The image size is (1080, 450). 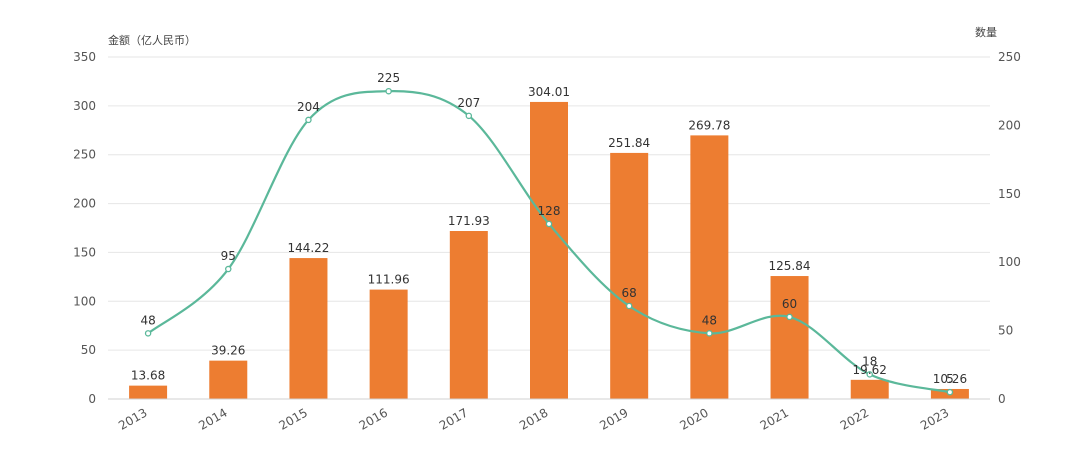 What do you see at coordinates (212, 418) in the screenshot?
I see `x-tick-label: 2014` at bounding box center [212, 418].